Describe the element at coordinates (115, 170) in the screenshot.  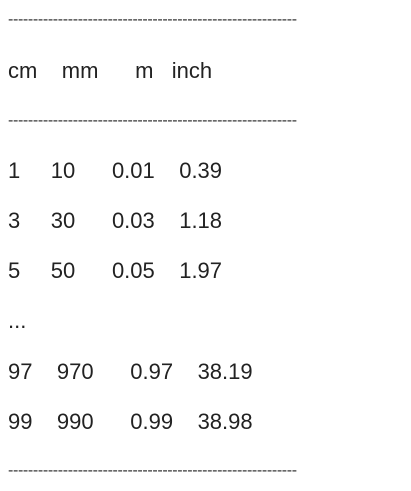
I see `table-row: 1 10 0.01 0.39` at that location.